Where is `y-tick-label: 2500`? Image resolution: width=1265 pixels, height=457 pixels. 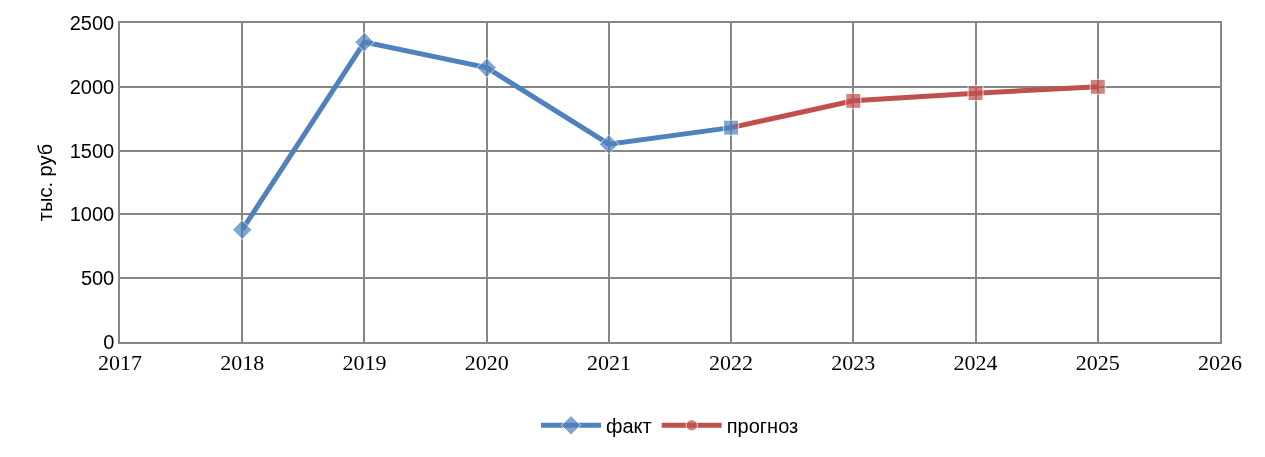 y-tick-label: 2500 is located at coordinates (92, 23).